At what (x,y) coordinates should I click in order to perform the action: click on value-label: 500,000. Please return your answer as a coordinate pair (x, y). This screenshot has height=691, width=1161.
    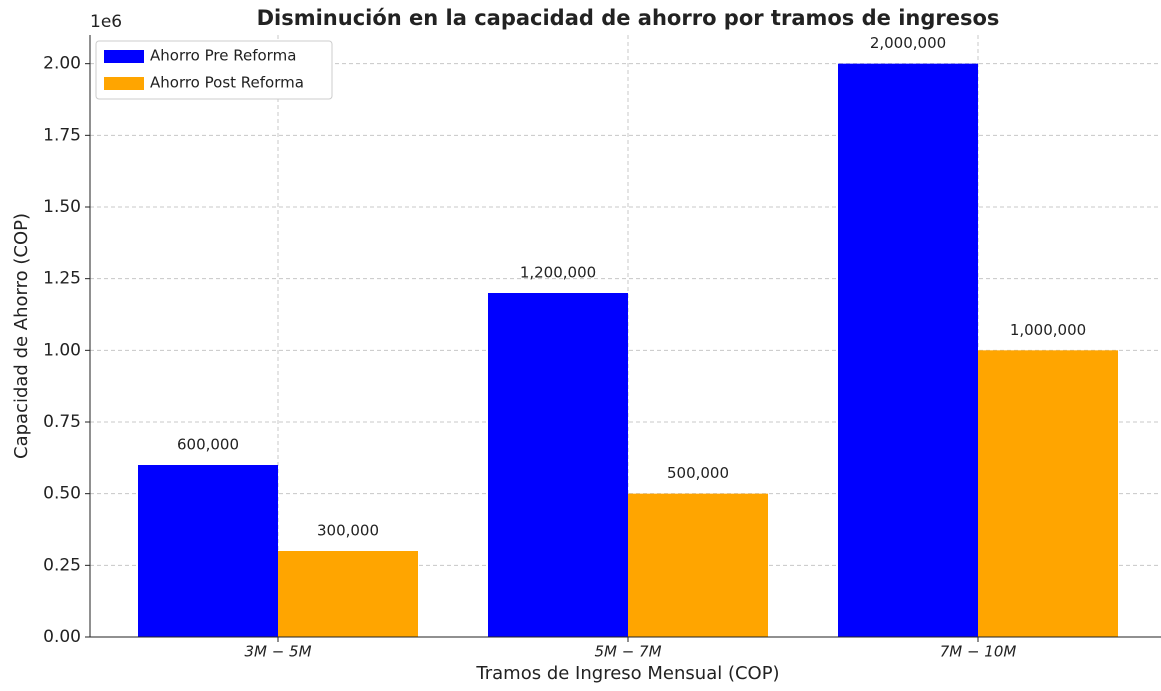
    Looking at the image, I should click on (698, 473).